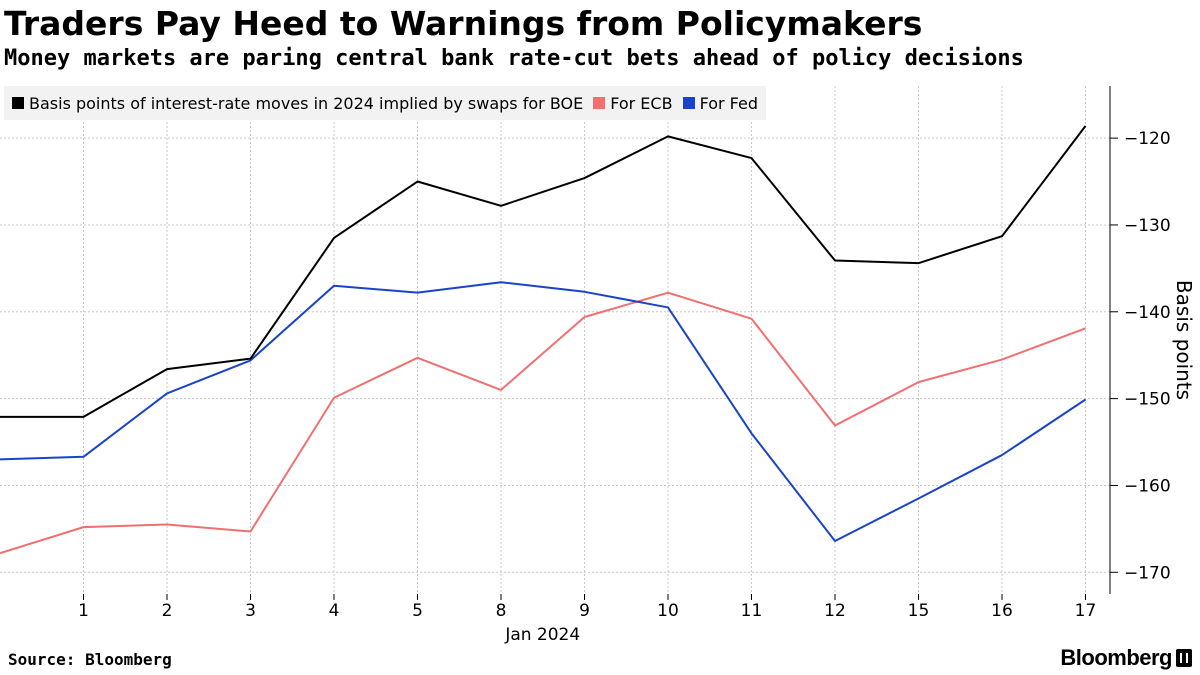  I want to click on y-tick-label: −130, so click(1147, 226).